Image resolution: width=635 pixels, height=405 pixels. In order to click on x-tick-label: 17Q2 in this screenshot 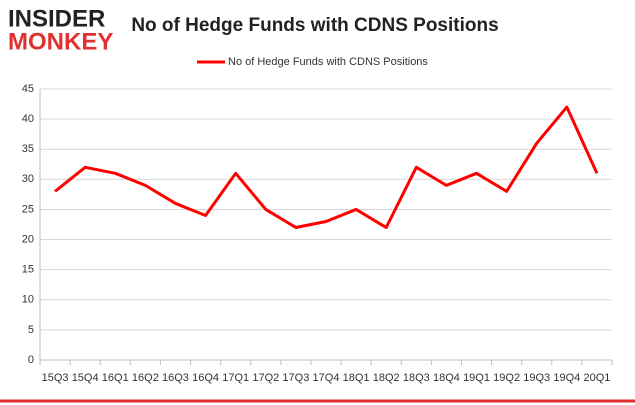, I will do `click(265, 378)`.